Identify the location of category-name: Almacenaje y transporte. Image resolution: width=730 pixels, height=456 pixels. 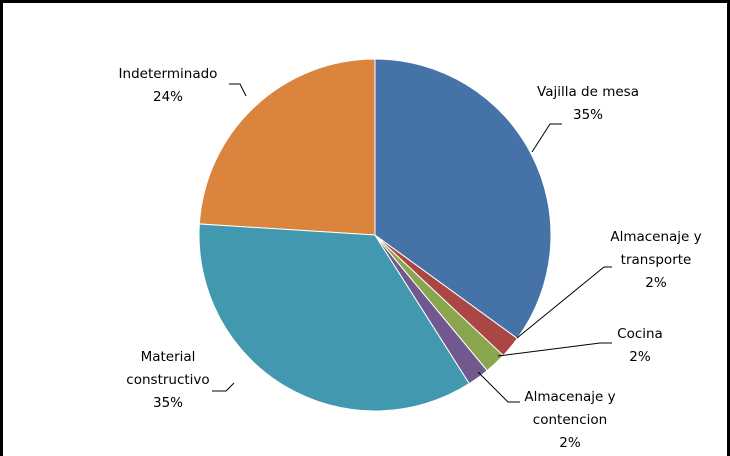
(656, 248).